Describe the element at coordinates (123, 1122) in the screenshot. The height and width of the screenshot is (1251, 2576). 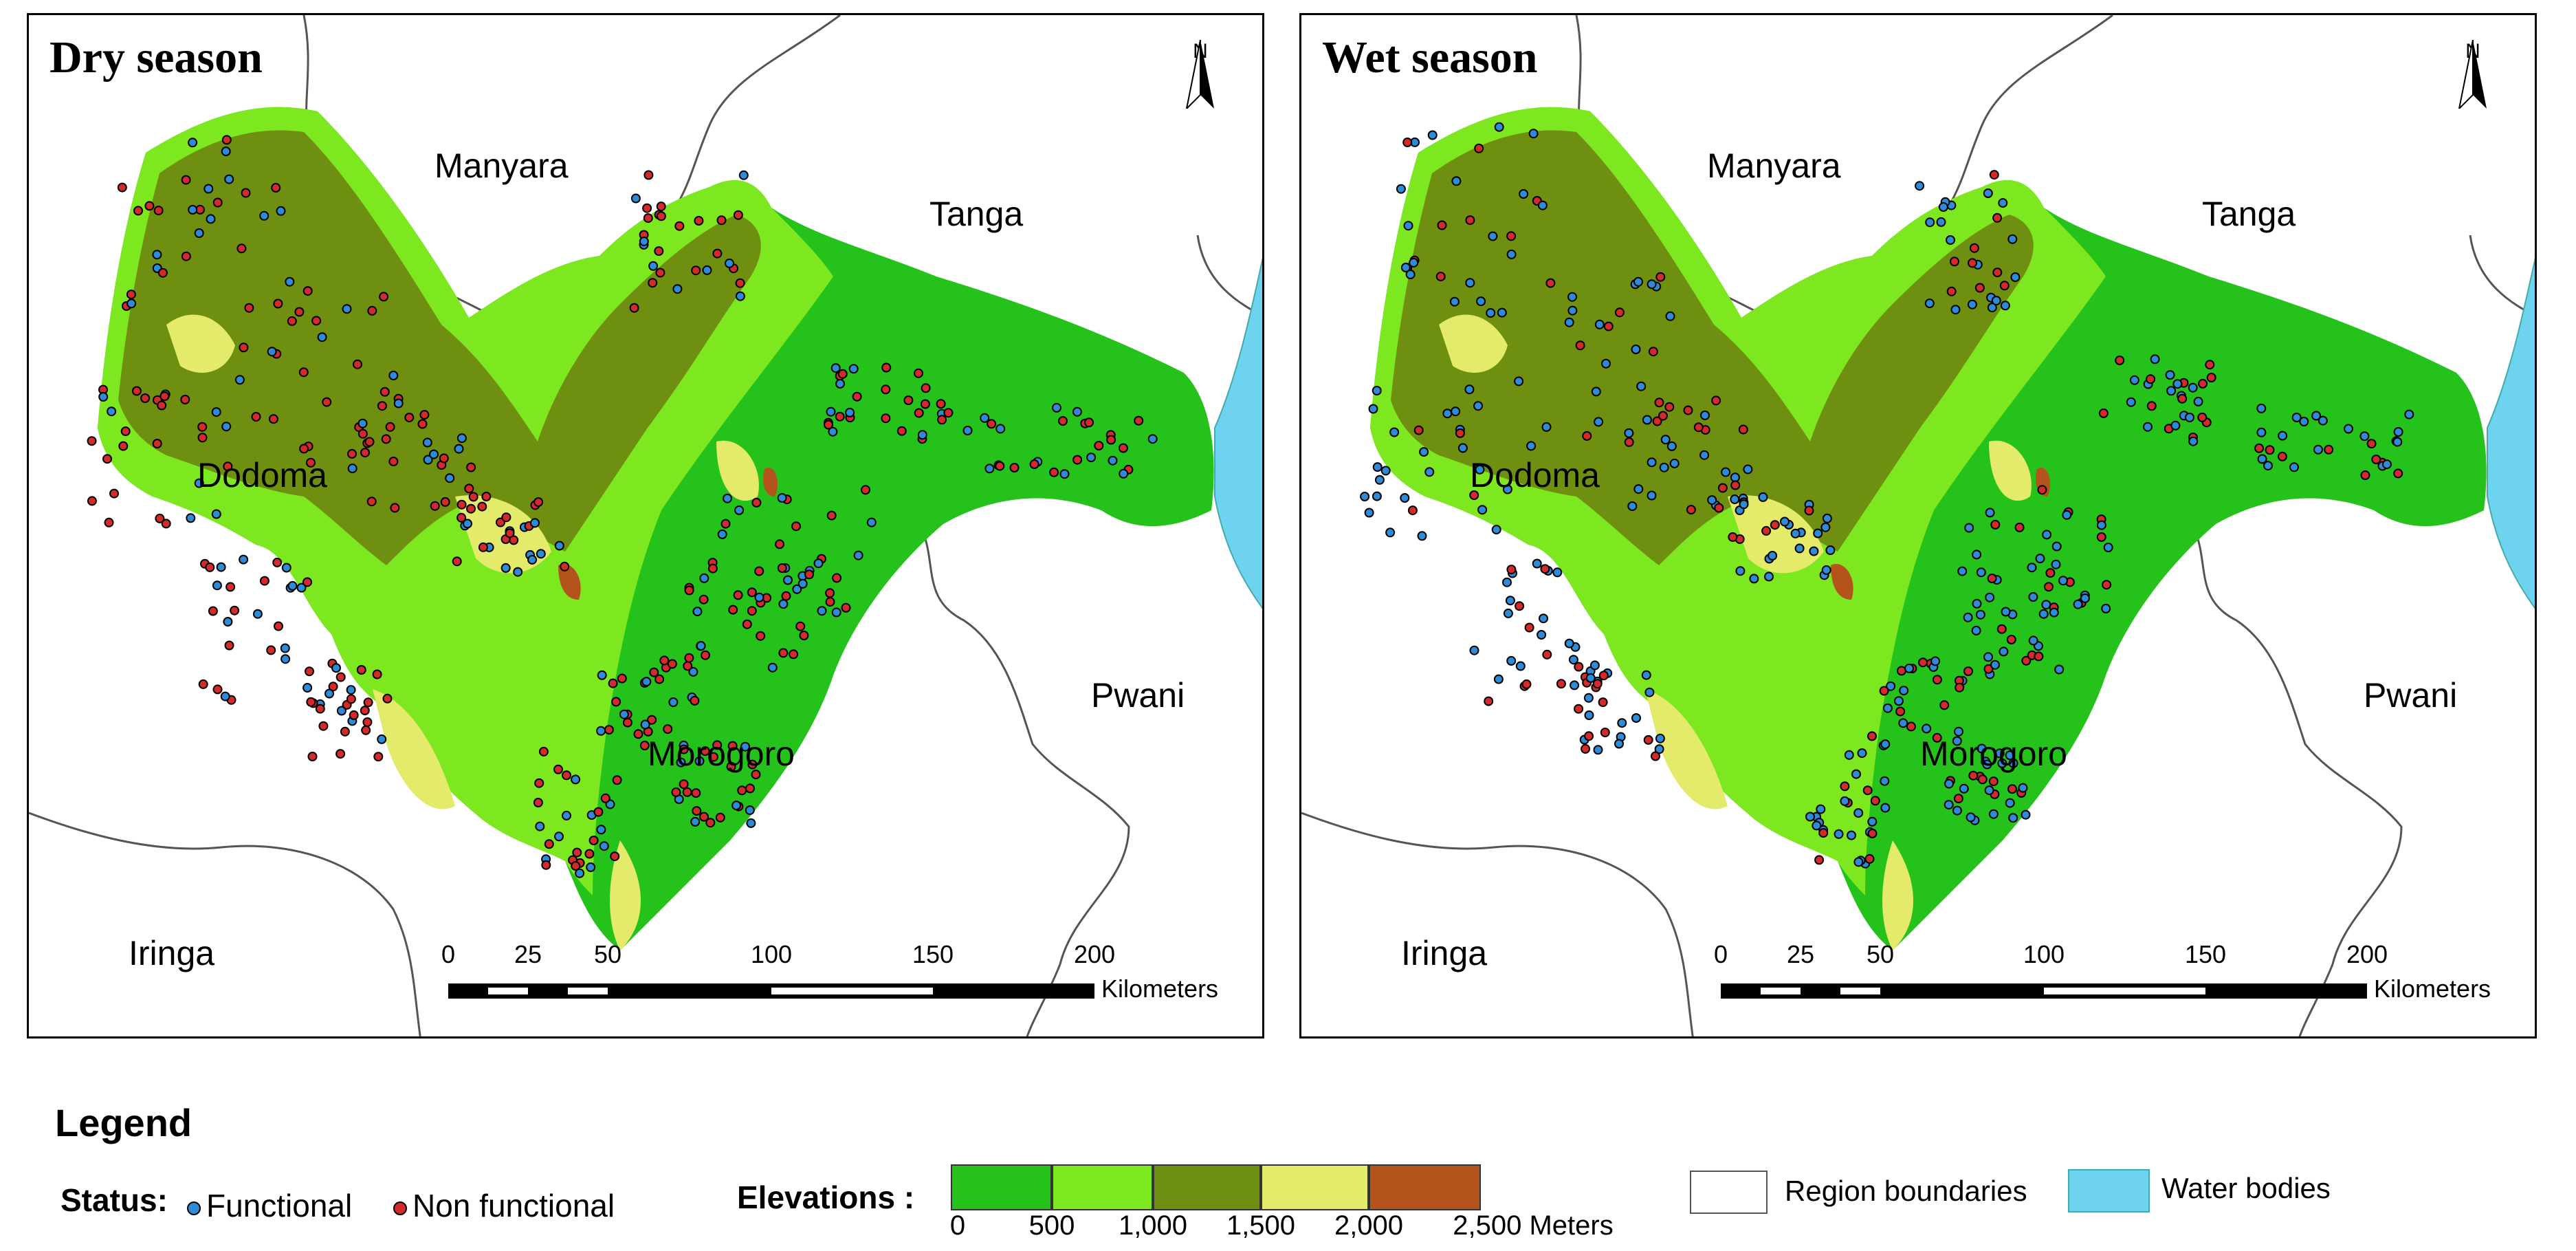
I see `legend-title: Legend` at that location.